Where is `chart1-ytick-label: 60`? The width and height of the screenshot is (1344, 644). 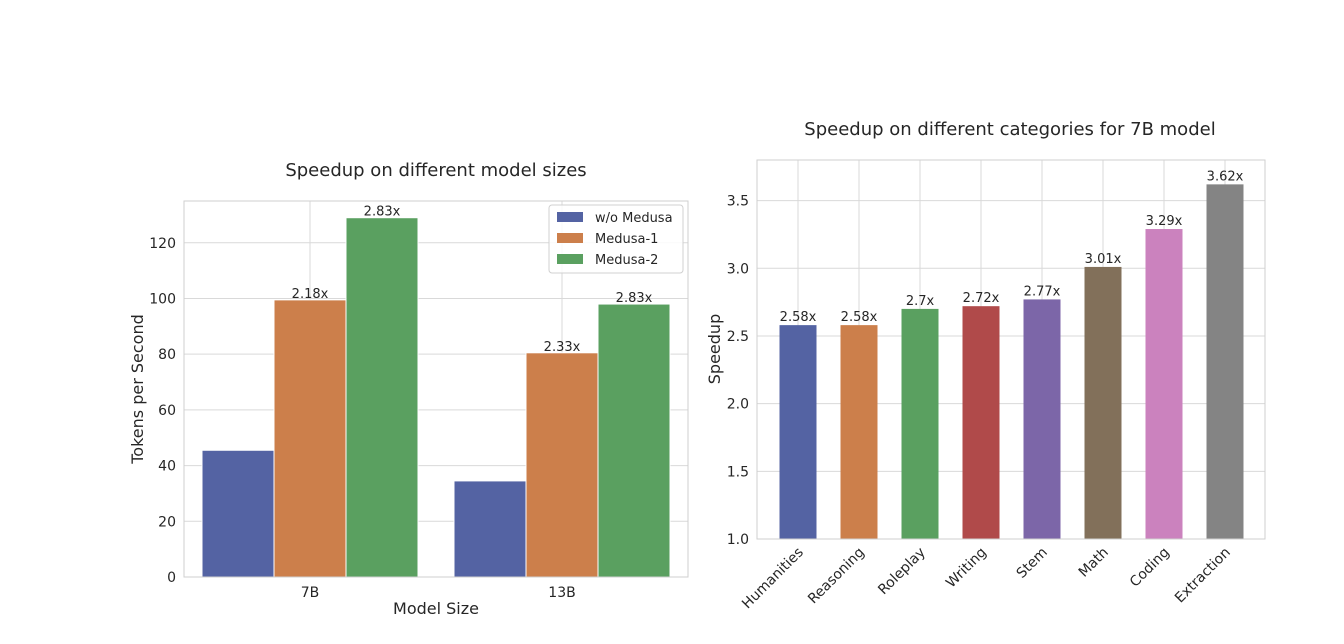
chart1-ytick-label: 60 is located at coordinates (167, 411).